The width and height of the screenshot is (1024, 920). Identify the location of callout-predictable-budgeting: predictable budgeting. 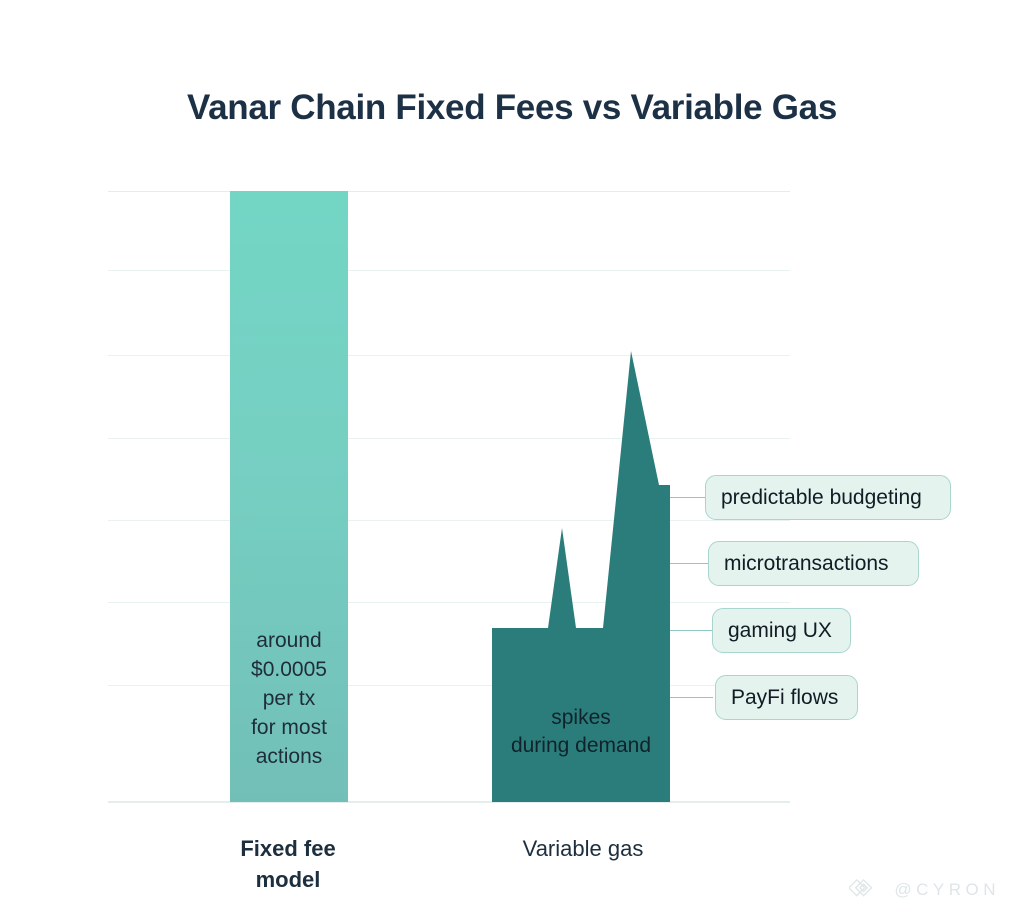
(828, 497).